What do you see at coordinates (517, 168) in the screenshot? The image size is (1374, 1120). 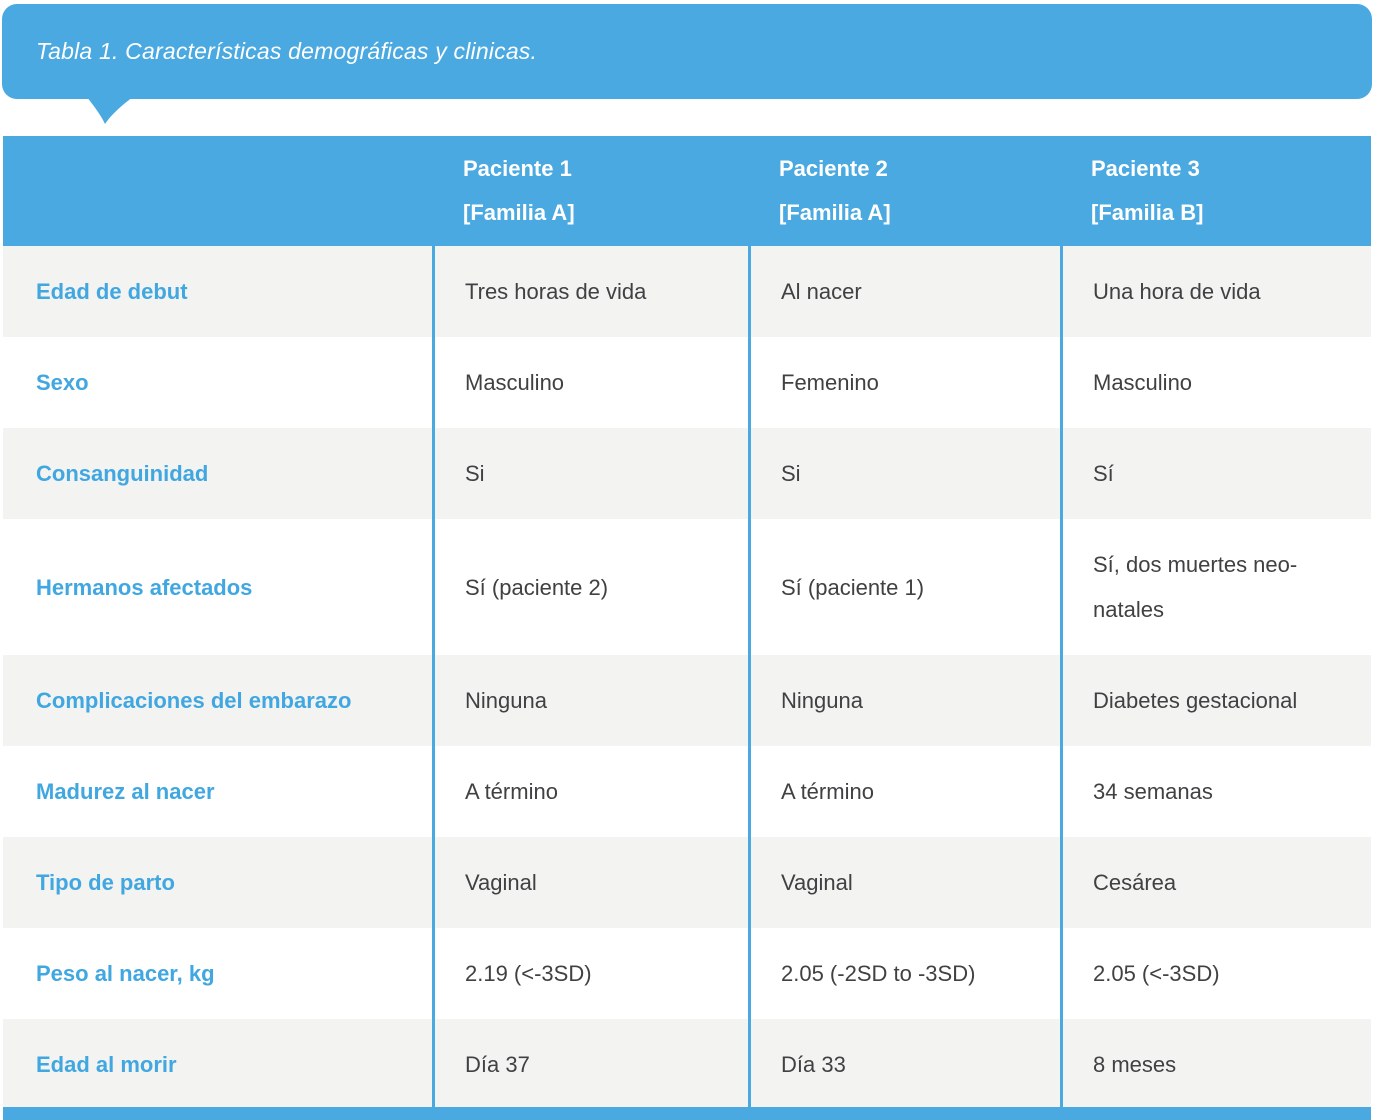 I see `column-header-line1: Paciente 1` at bounding box center [517, 168].